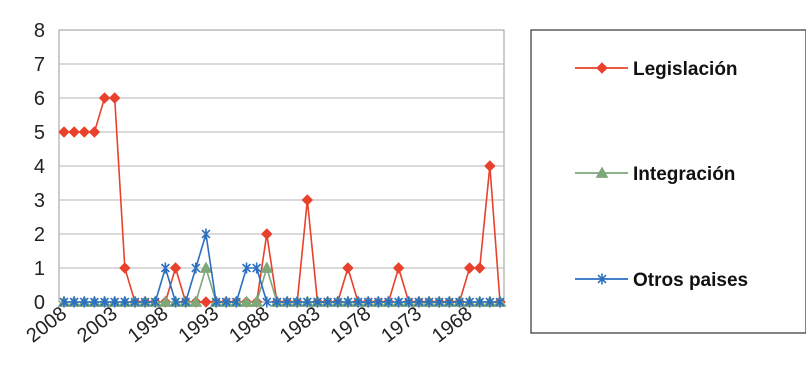 This screenshot has height=380, width=806. I want to click on legend-entry: Integración, so click(655, 174).